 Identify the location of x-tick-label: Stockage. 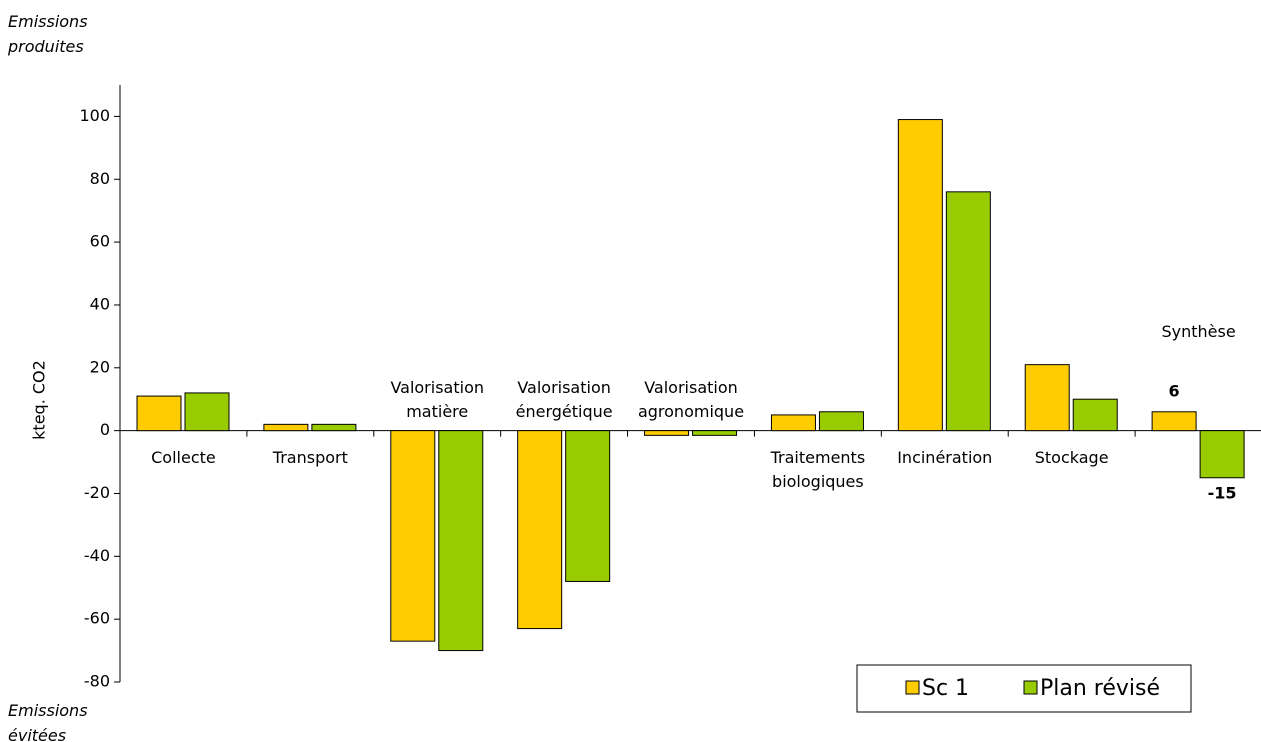
(1072, 457).